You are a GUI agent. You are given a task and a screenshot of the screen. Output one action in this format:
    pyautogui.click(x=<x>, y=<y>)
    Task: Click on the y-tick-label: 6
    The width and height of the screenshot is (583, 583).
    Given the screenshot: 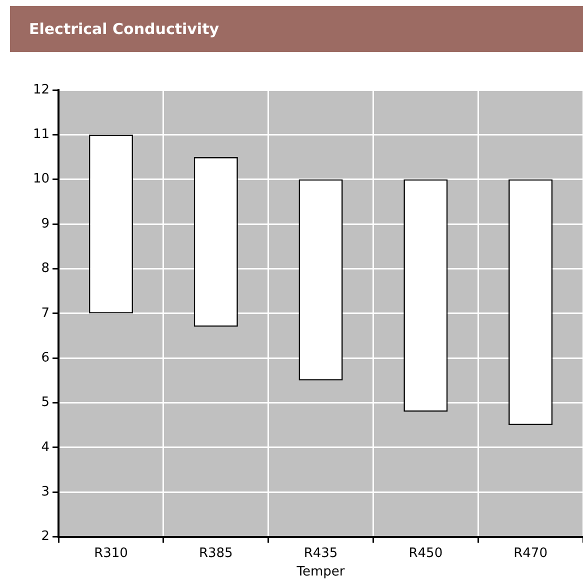 What is the action you would take?
    pyautogui.click(x=45, y=358)
    